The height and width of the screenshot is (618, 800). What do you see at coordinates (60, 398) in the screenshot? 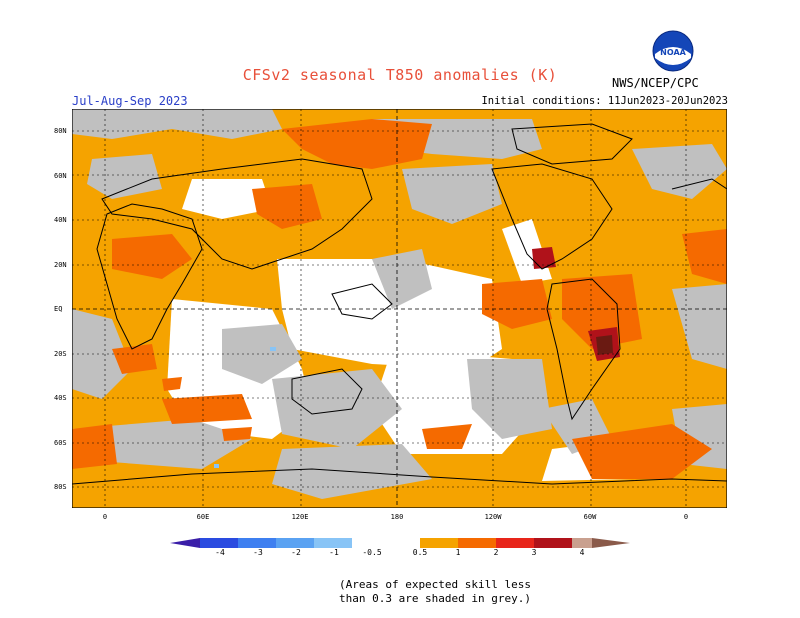
I see `lat-label: 40S` at bounding box center [60, 398].